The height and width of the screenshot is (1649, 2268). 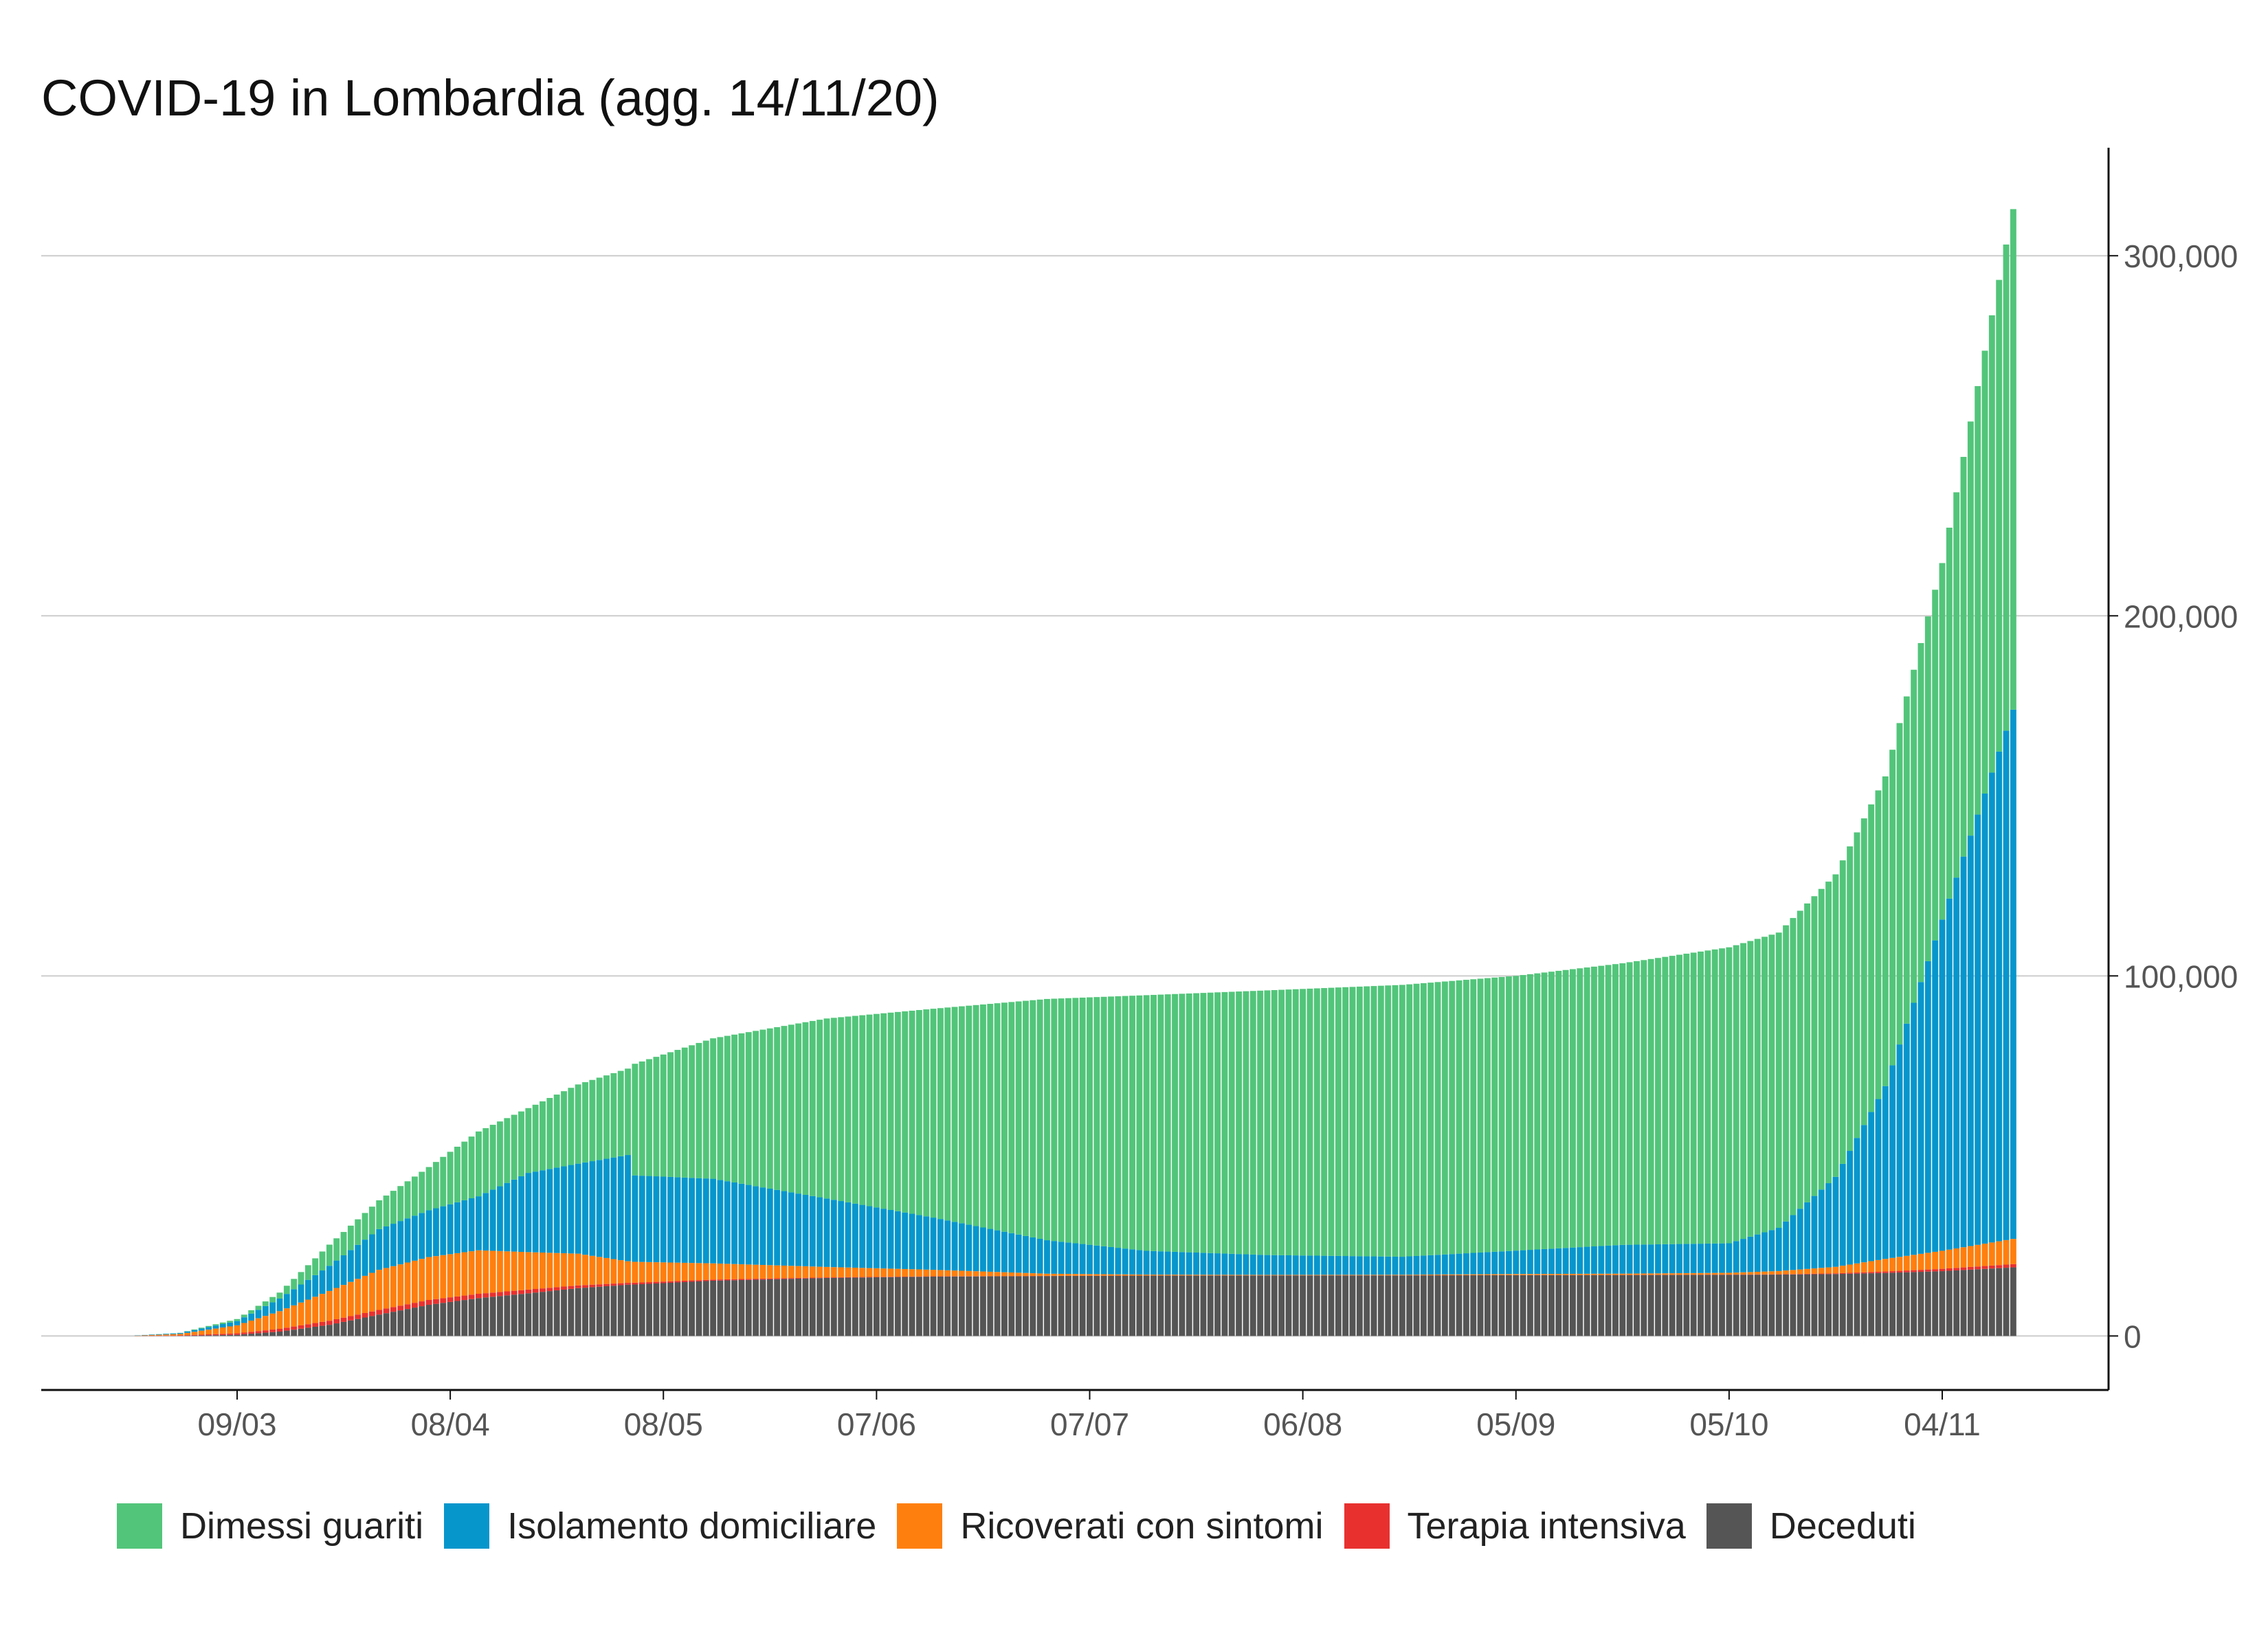 I want to click on y-tick-label: 0, so click(x=2133, y=1336).